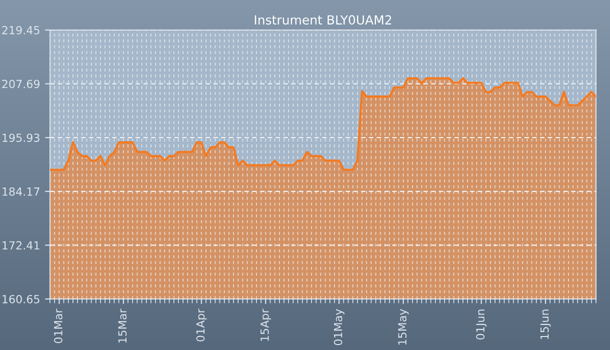 The width and height of the screenshot is (610, 350). Describe the element at coordinates (21, 299) in the screenshot. I see `y-tick-label: 160.65` at that location.